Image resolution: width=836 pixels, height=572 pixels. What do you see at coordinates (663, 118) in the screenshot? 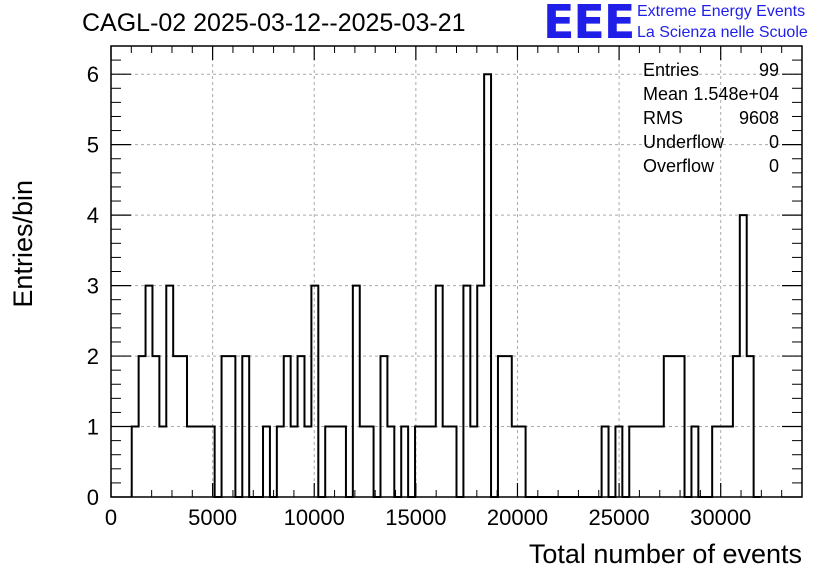
I see `stat-label: RMS` at bounding box center [663, 118].